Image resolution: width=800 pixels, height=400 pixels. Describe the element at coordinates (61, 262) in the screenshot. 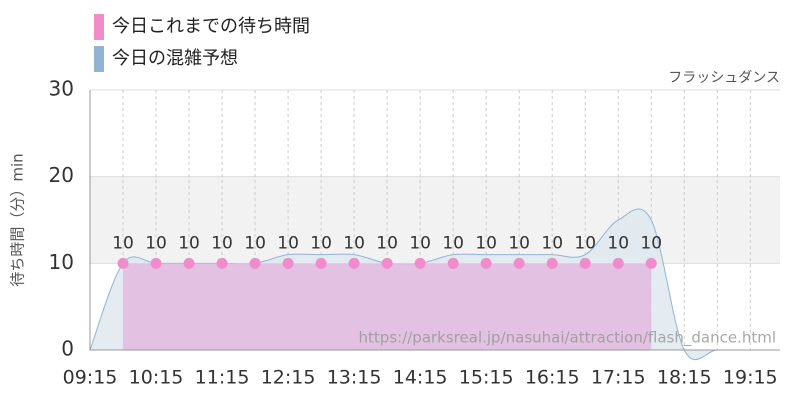

I see `y-tick-label: 10` at that location.